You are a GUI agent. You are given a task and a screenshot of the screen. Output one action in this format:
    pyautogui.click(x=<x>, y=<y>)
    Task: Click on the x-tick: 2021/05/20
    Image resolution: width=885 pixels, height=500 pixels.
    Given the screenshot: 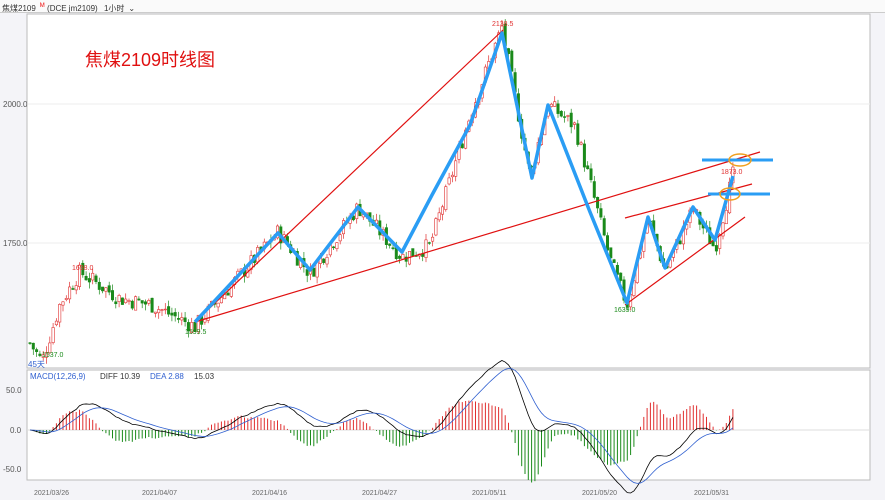 What is the action you would take?
    pyautogui.click(x=599, y=493)
    